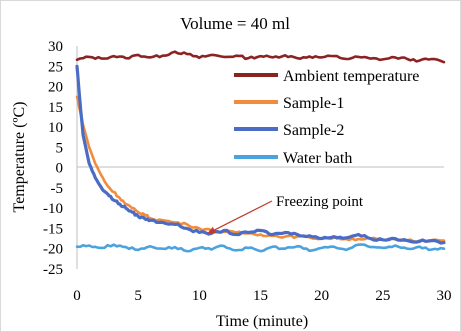 The height and width of the screenshot is (332, 461). Describe the element at coordinates (138, 296) in the screenshot. I see `x-tick-label: 5` at that location.